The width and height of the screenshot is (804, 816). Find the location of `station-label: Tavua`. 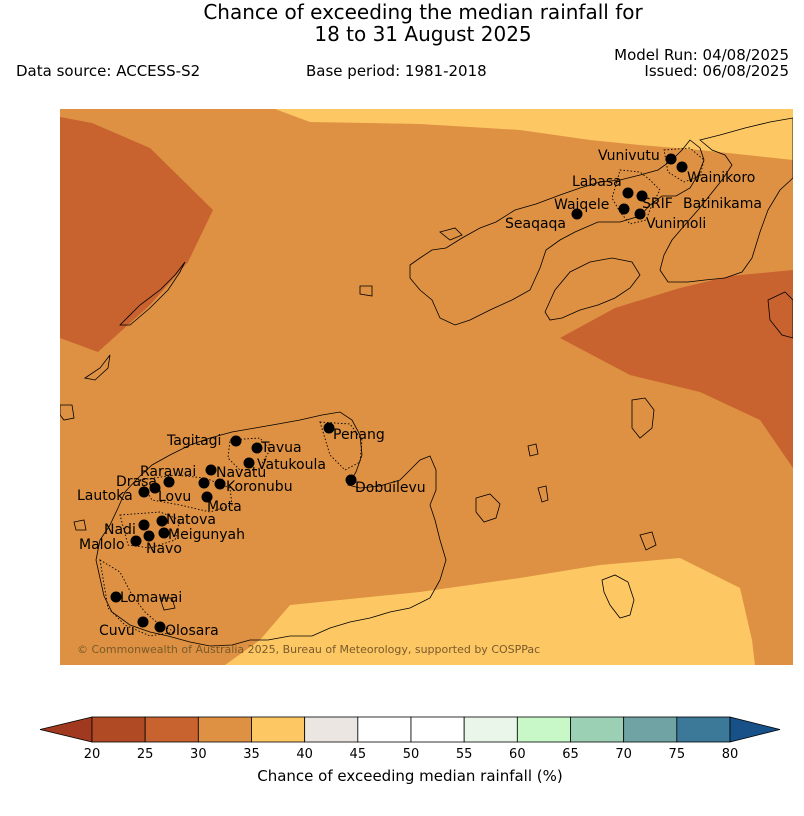

station-label: Tavua is located at coordinates (281, 448).